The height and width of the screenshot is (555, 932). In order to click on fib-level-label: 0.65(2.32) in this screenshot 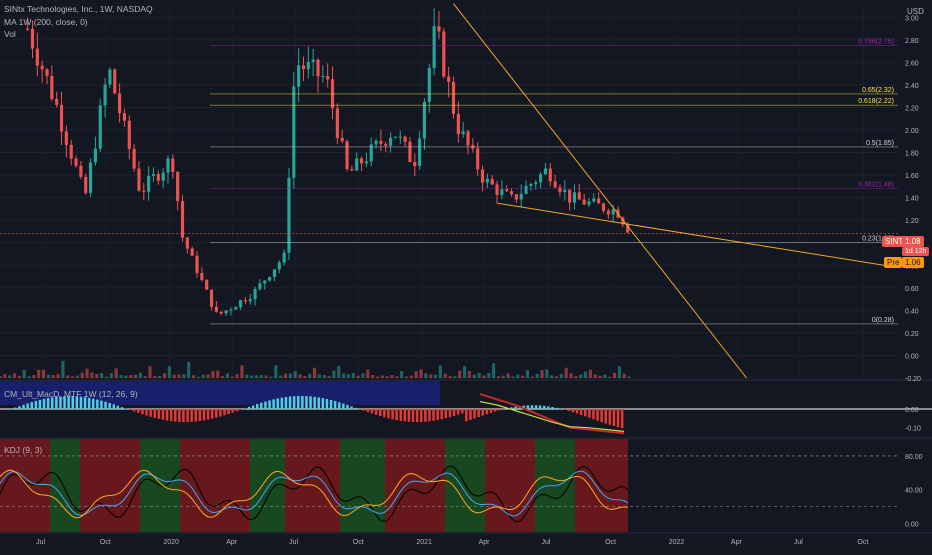, I will do `click(878, 90)`.